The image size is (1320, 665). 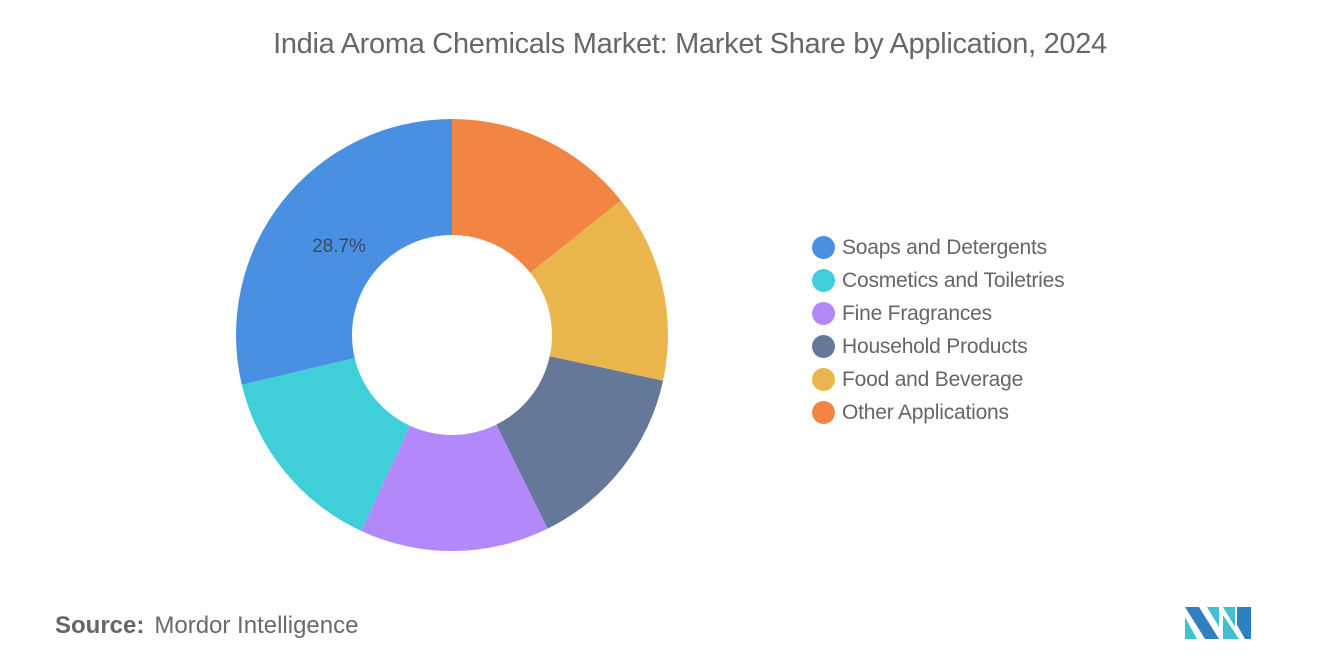 I want to click on donut-slice-cosmetics-and-toiletries, so click(x=325, y=445).